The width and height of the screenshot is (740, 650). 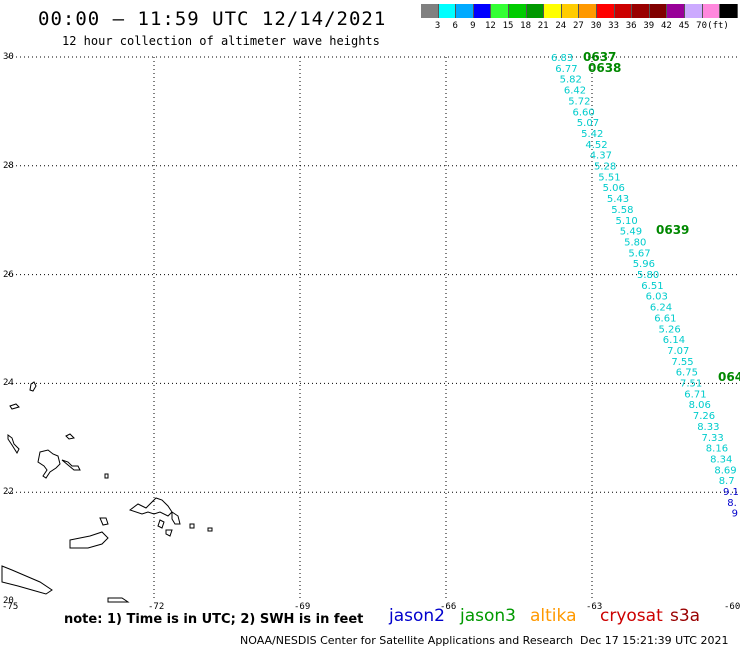 I want to click on colorbar-tick-label: 30, so click(x=596, y=26).